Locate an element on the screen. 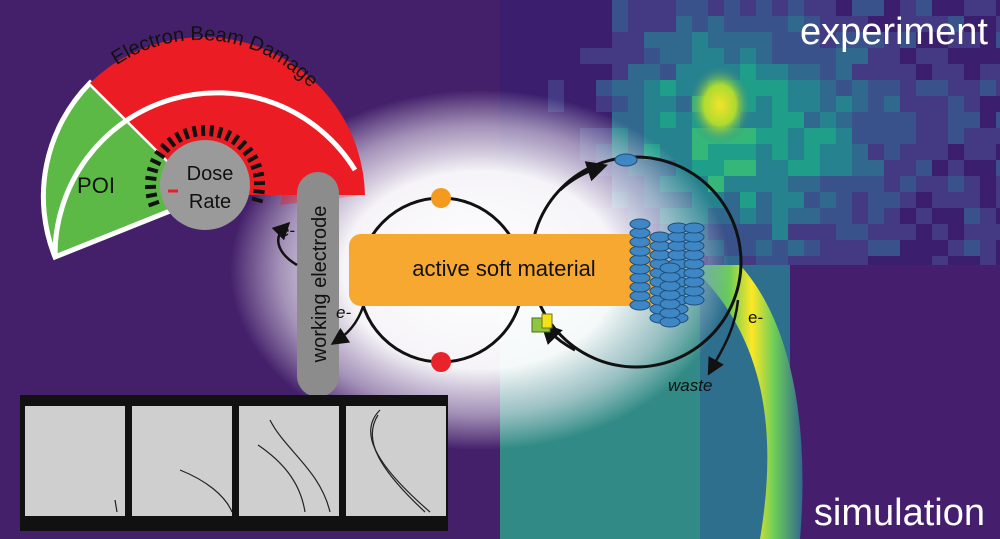 The height and width of the screenshot is (539, 1000). experiment-hotspot is located at coordinates (720, 105).